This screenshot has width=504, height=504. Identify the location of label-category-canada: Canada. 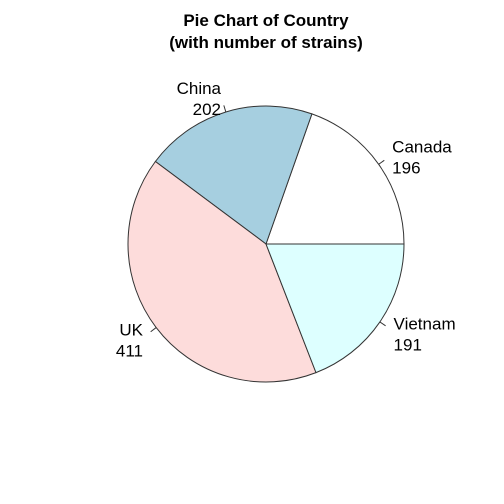
(422, 147).